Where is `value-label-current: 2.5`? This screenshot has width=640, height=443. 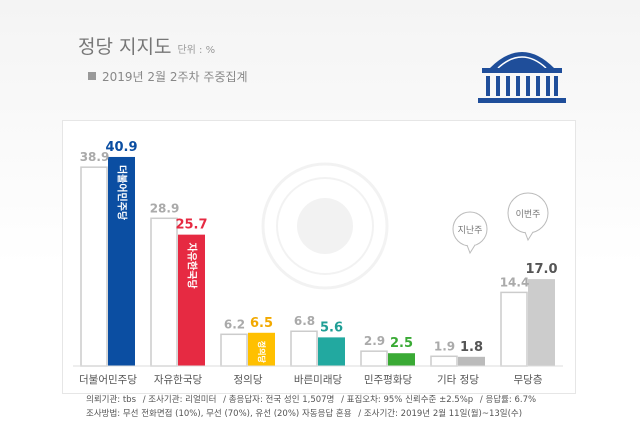 value-label-current: 2.5 is located at coordinates (401, 343).